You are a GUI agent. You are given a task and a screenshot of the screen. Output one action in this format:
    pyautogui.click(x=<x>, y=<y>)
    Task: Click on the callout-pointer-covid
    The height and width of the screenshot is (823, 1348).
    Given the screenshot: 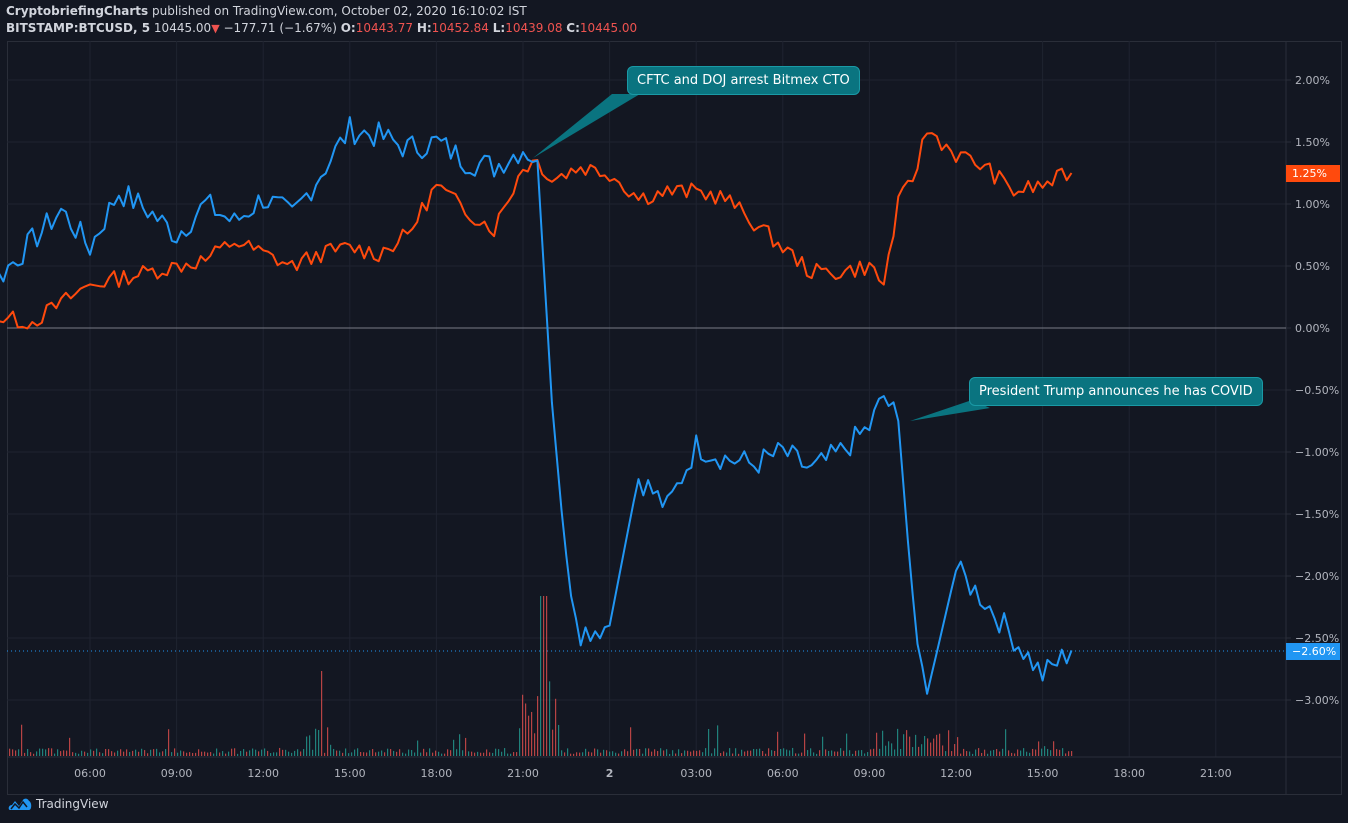 What is the action you would take?
    pyautogui.click(x=950, y=410)
    